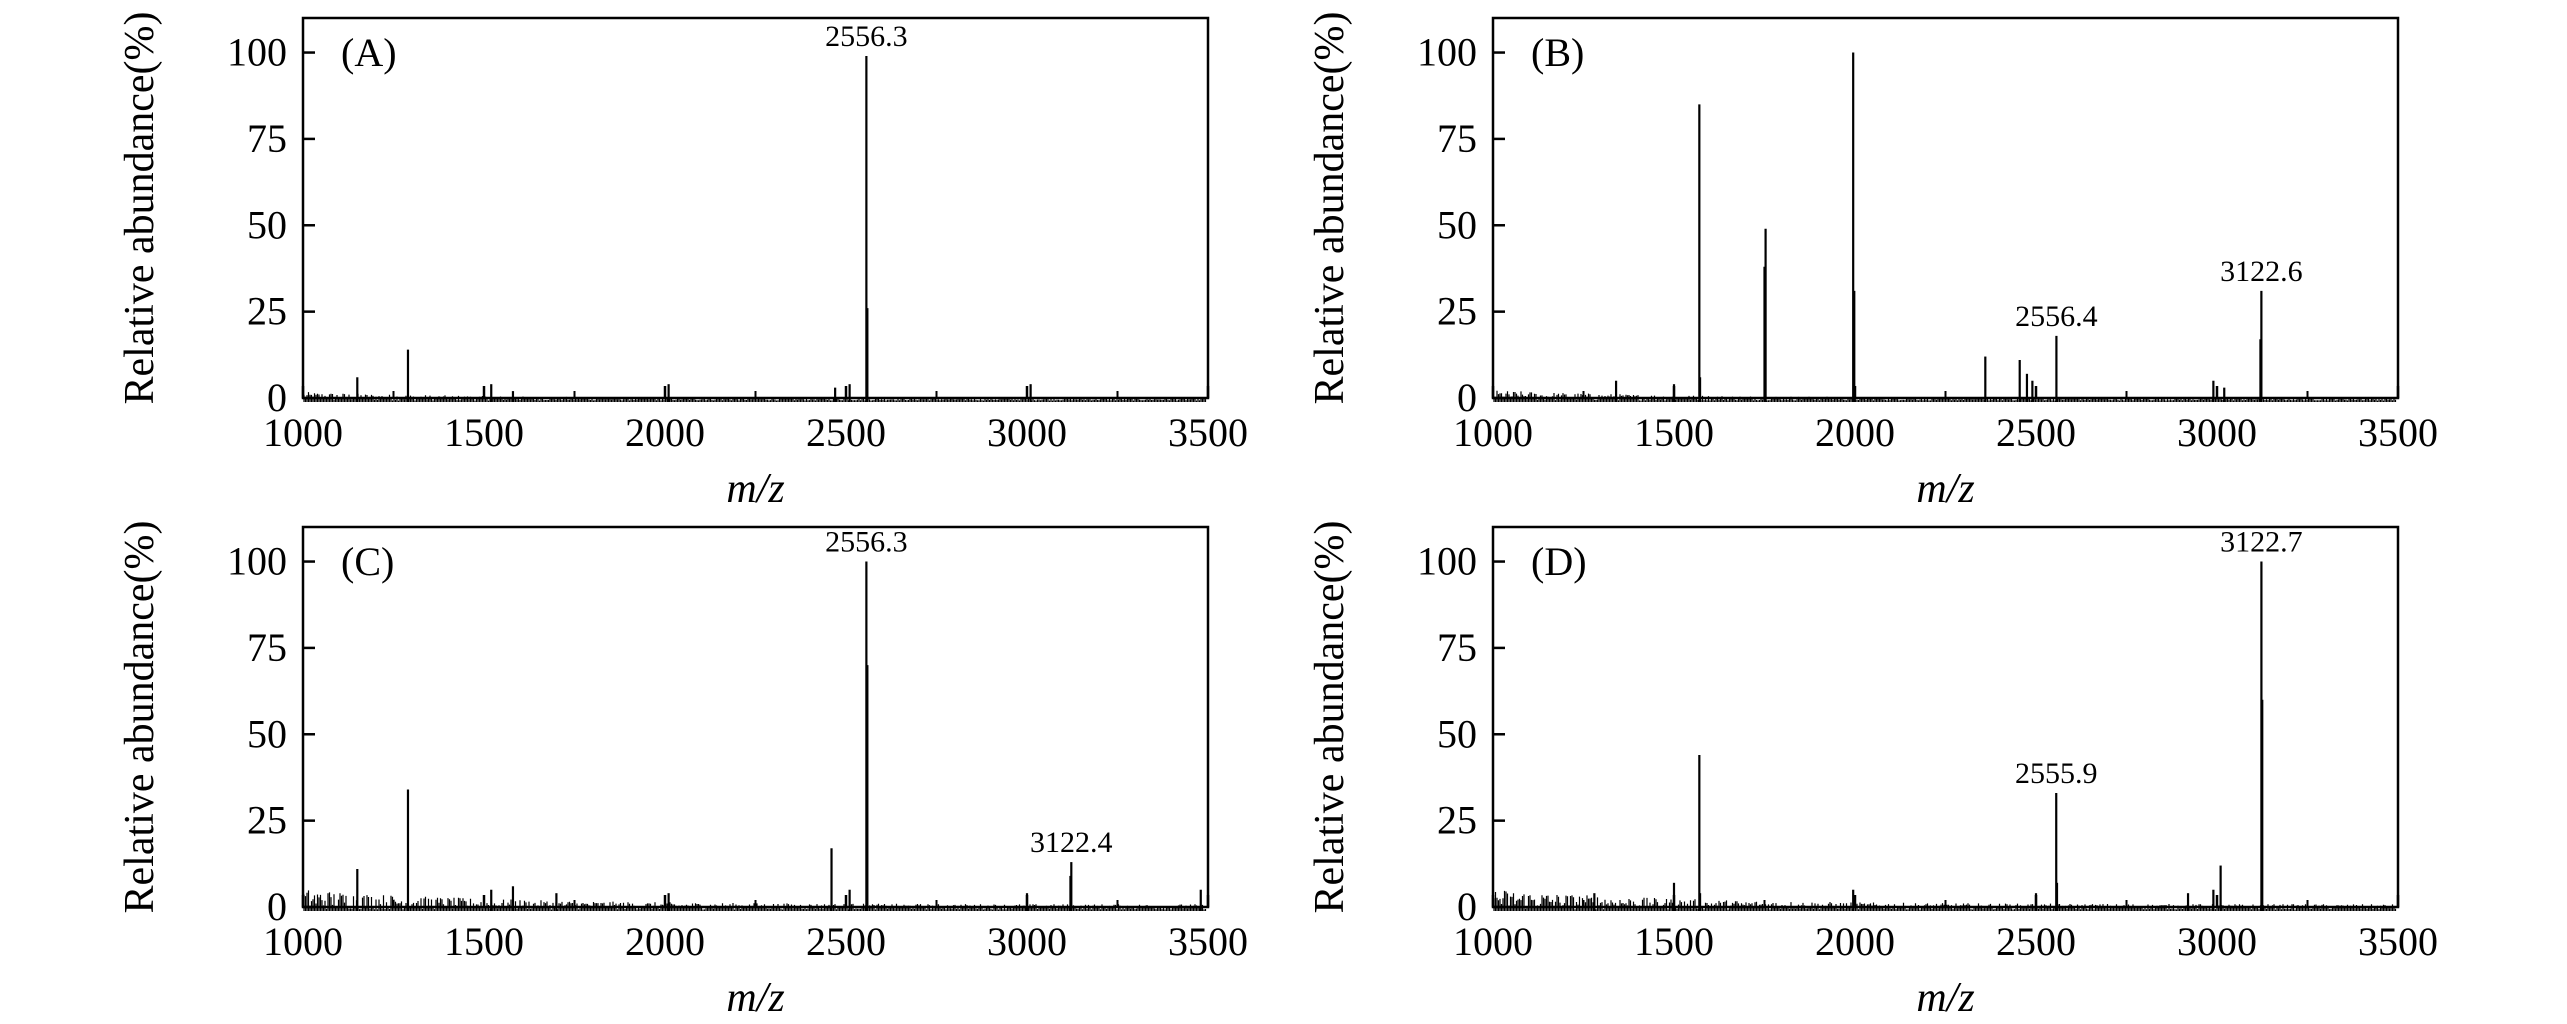 The width and height of the screenshot is (2567, 1024). I want to click on peak-label: 3122.6, so click(2261, 271).